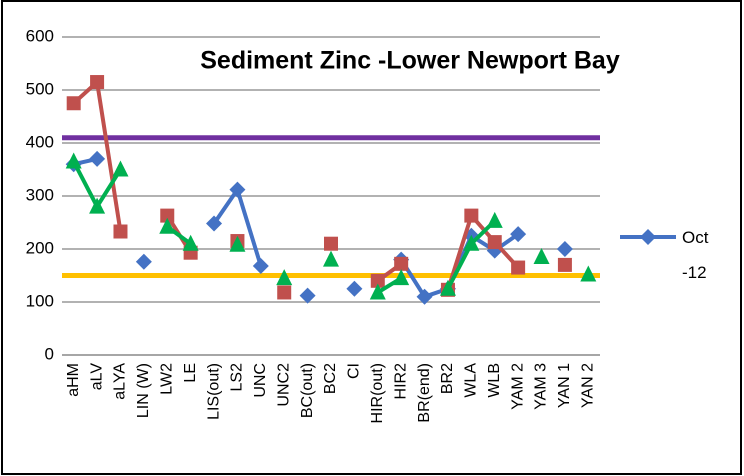 The height and width of the screenshot is (476, 744). What do you see at coordinates (447, 378) in the screenshot?
I see `x-tick-label: BR2` at bounding box center [447, 378].